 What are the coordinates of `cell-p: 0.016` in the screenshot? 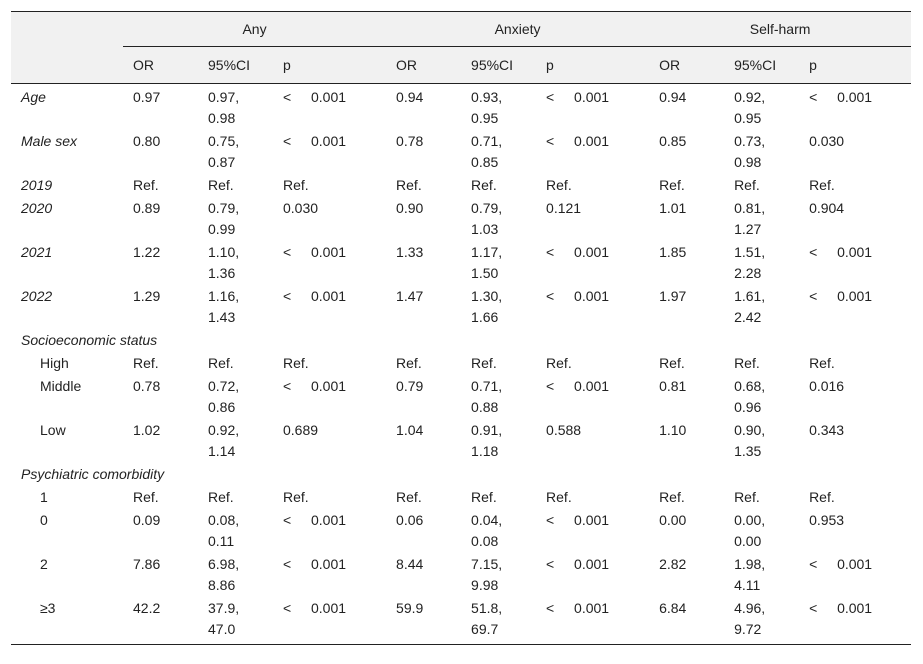 It's located at (827, 386).